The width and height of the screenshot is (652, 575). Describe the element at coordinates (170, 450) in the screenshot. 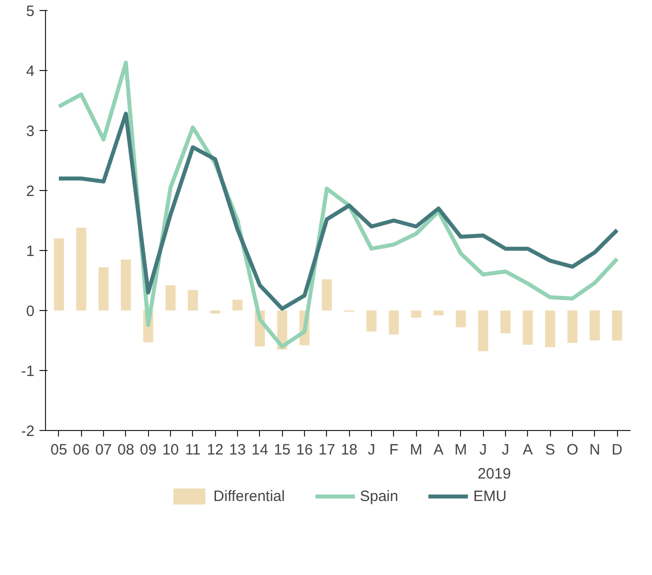

I see `x-tick-label: 10` at that location.